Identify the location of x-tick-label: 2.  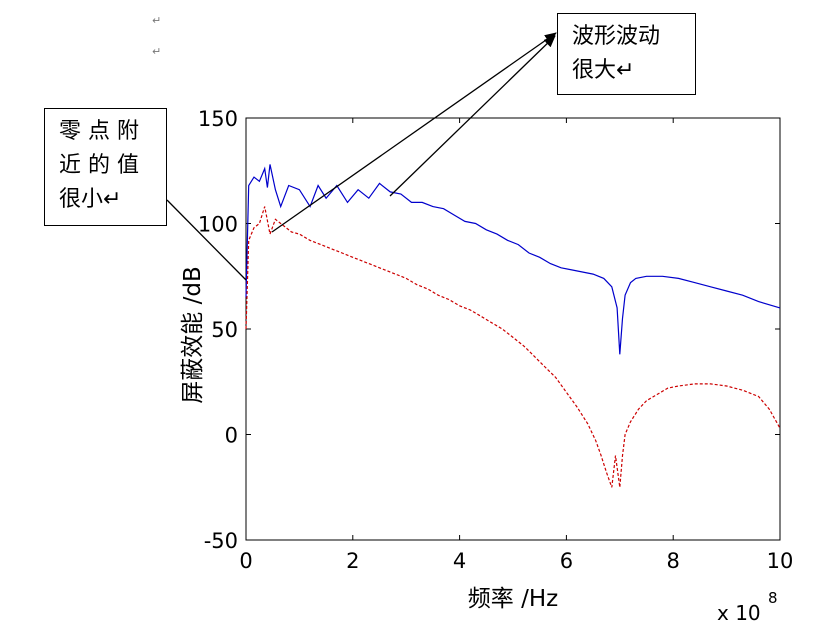
(352, 561).